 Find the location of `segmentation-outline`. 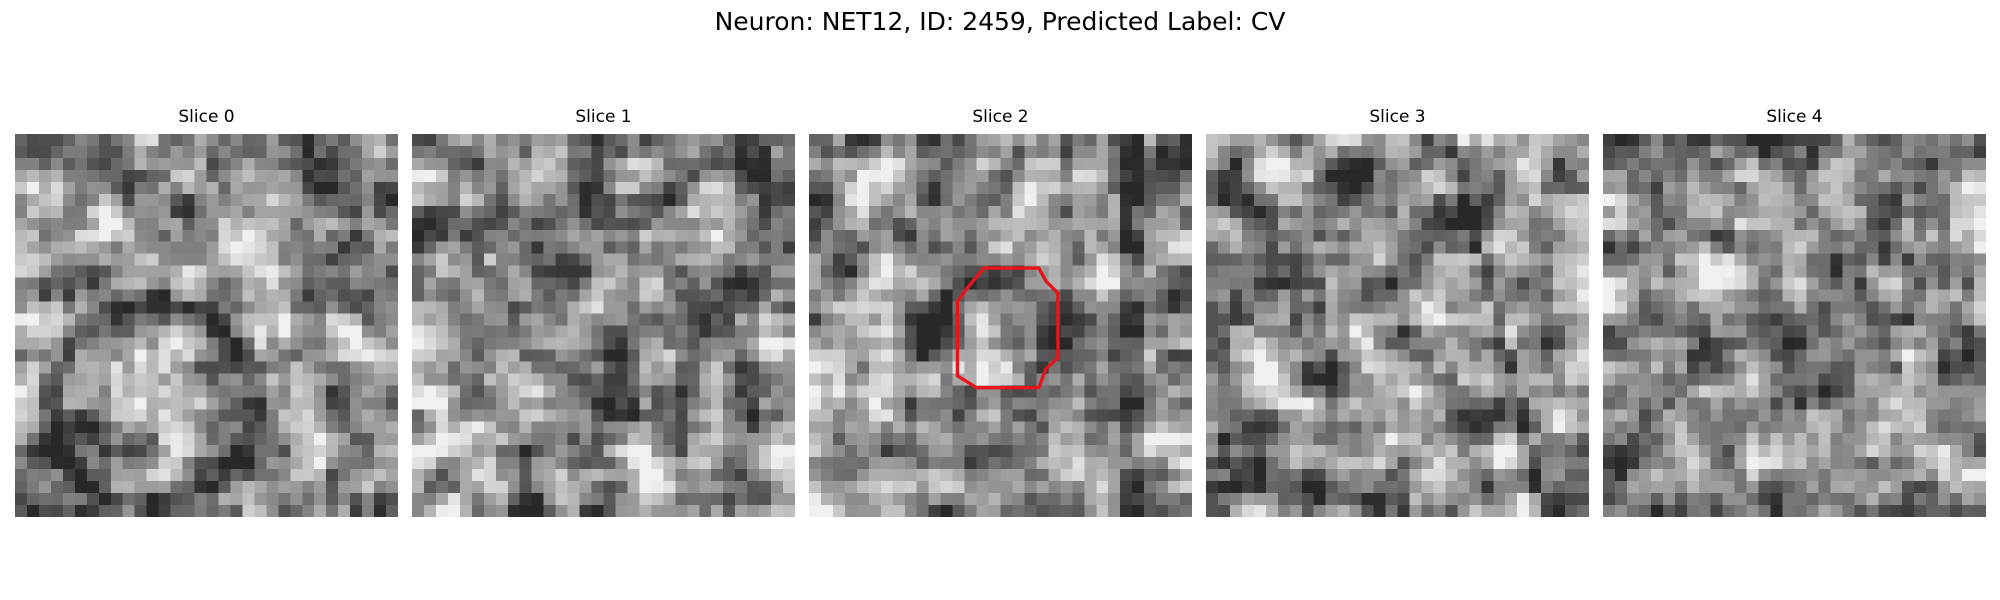

segmentation-outline is located at coordinates (1007, 328).